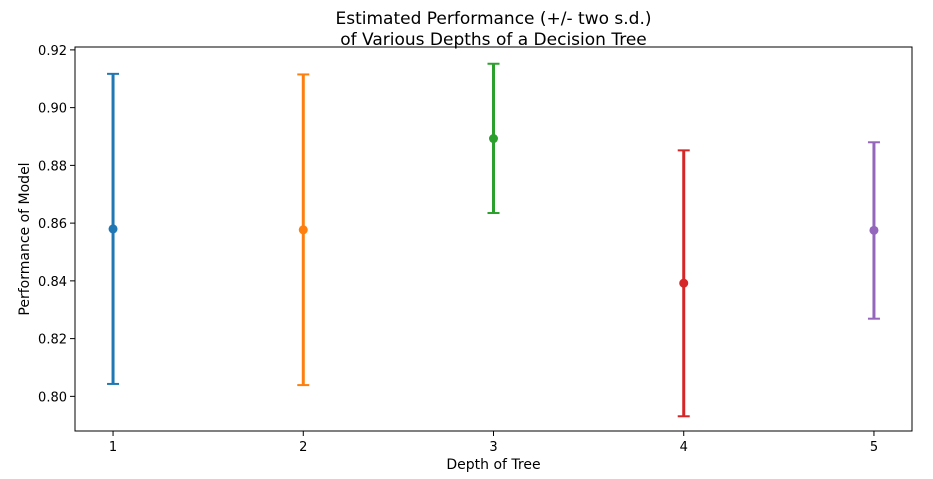 This screenshot has width=933, height=479. I want to click on x-axis-label: Depth of Tree, so click(493, 465).